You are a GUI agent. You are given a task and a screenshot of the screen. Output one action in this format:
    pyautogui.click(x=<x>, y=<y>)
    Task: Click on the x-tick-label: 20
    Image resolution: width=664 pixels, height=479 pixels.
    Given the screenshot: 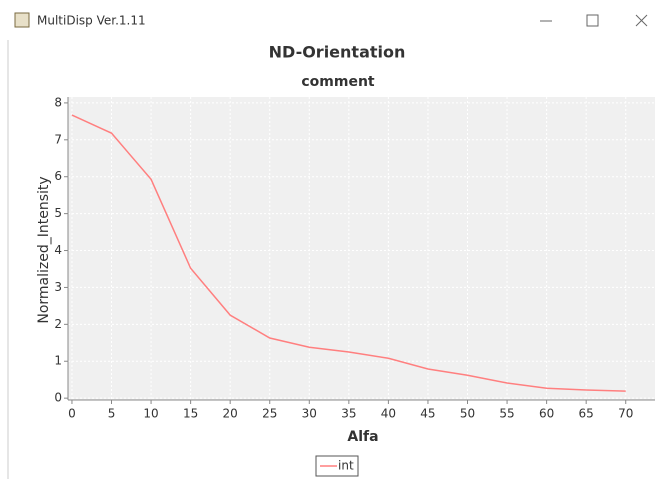 What is the action you would take?
    pyautogui.click(x=230, y=414)
    